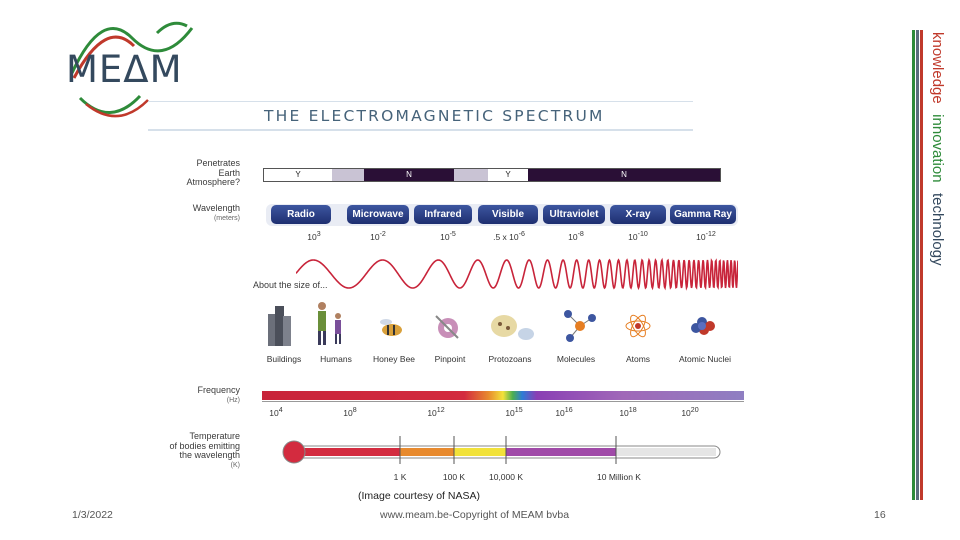 This screenshot has width=960, height=540. What do you see at coordinates (506, 236) in the screenshot?
I see `wavelength-tick-base: .5 x 10` at bounding box center [506, 236].